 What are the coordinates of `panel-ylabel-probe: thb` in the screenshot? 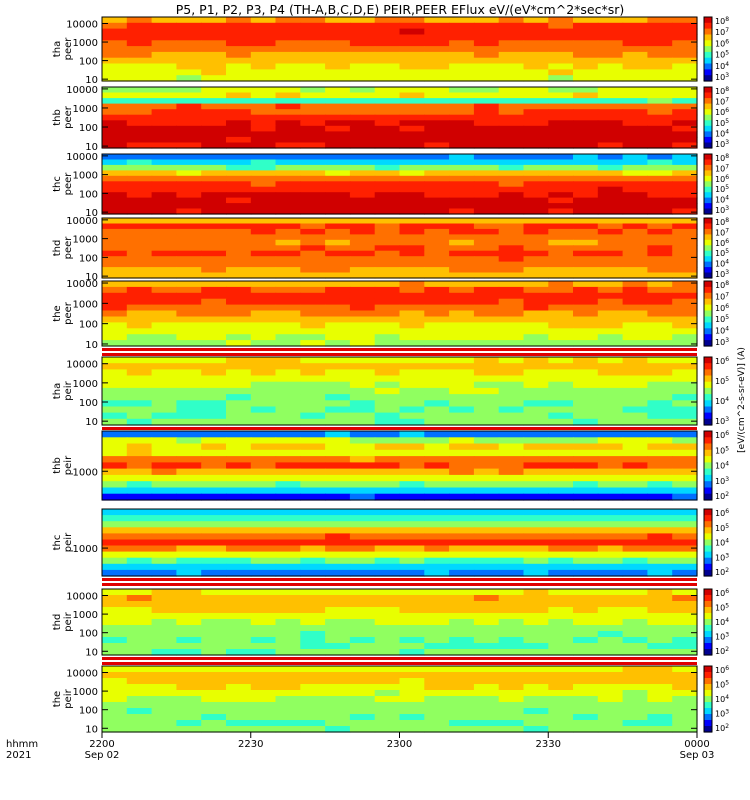 It's located at (57, 117).